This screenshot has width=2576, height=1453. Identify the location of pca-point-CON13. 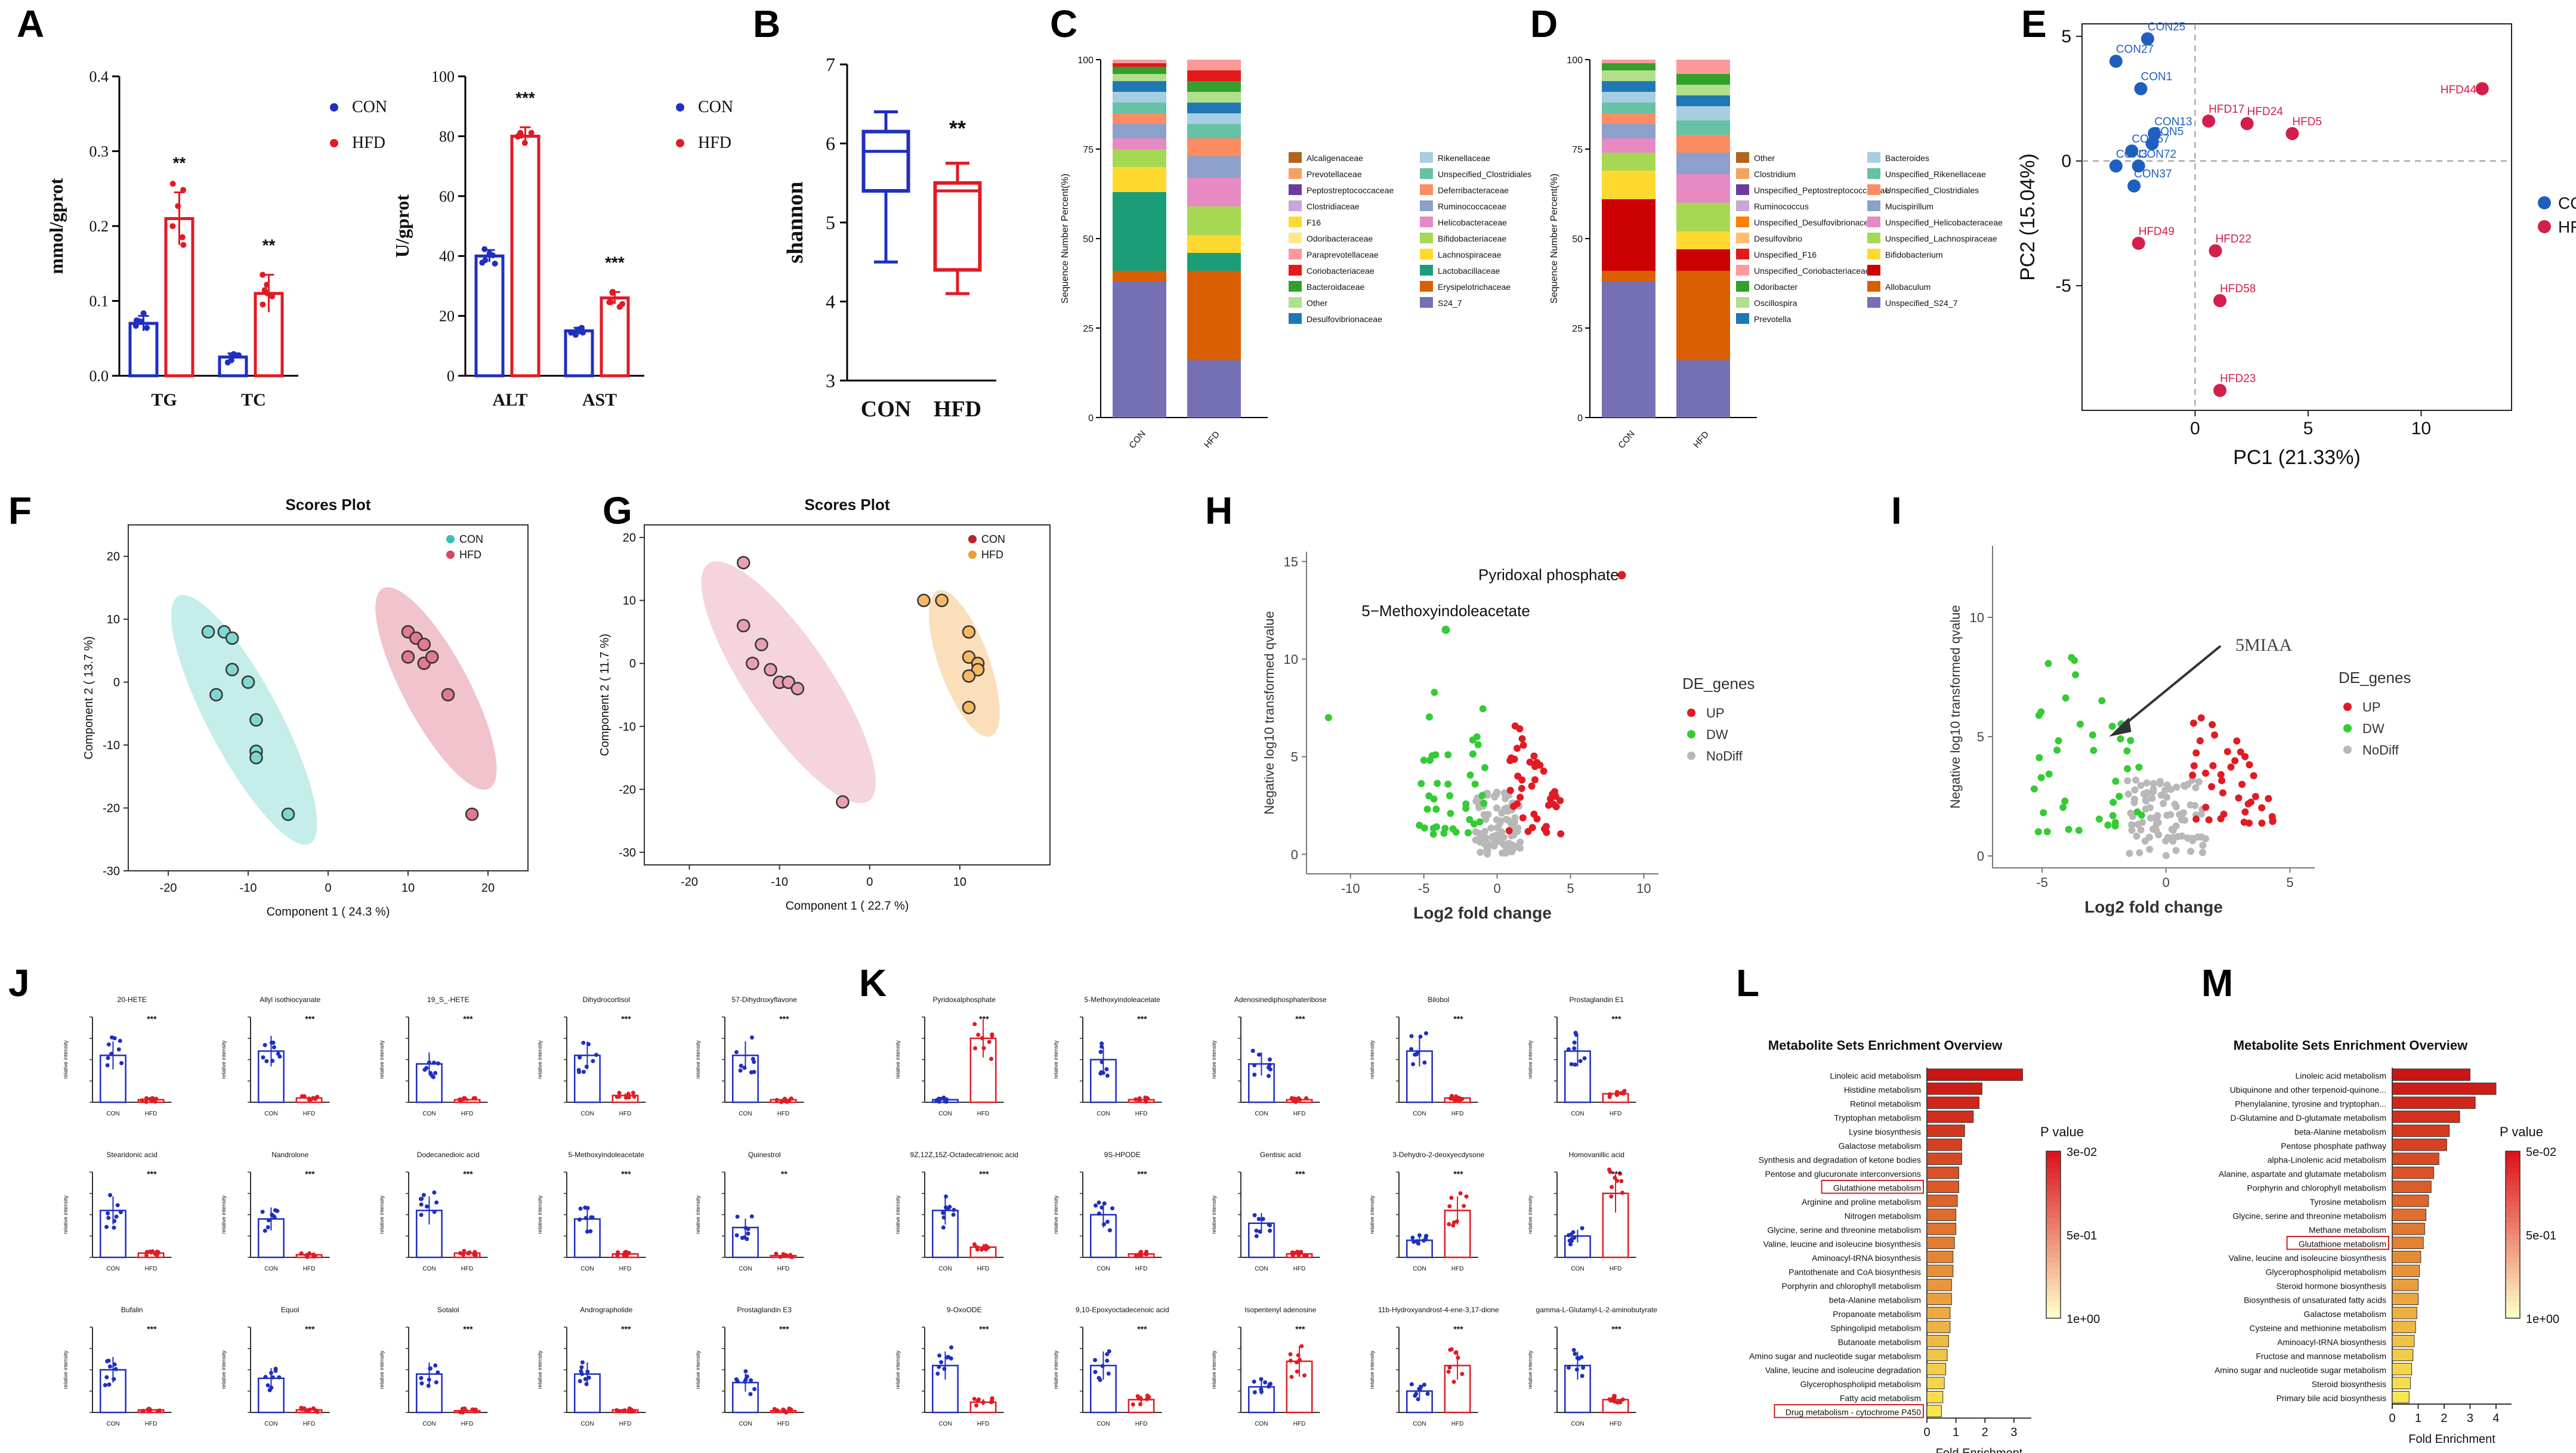
(2154, 133).